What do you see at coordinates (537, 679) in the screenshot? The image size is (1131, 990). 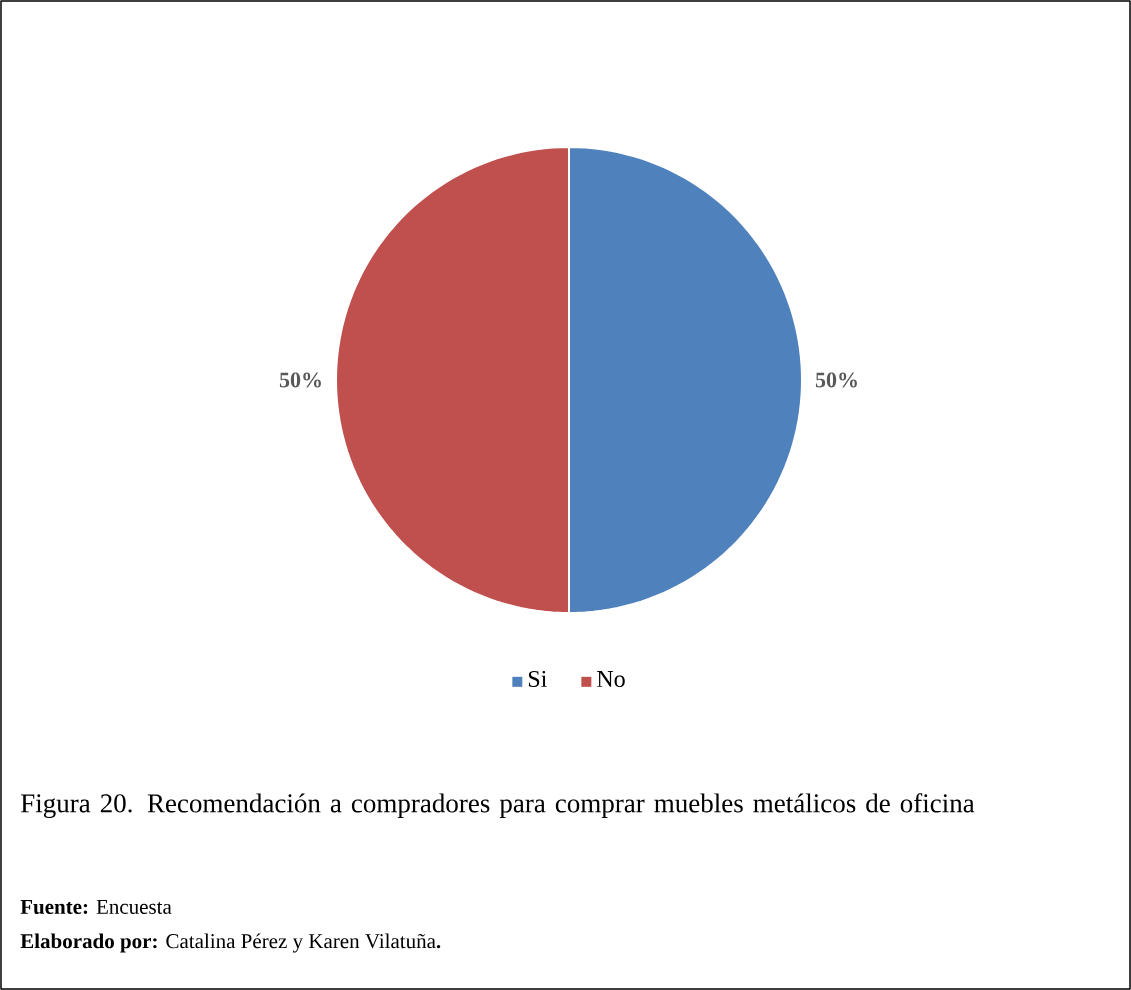 I see `legend-label: Si` at bounding box center [537, 679].